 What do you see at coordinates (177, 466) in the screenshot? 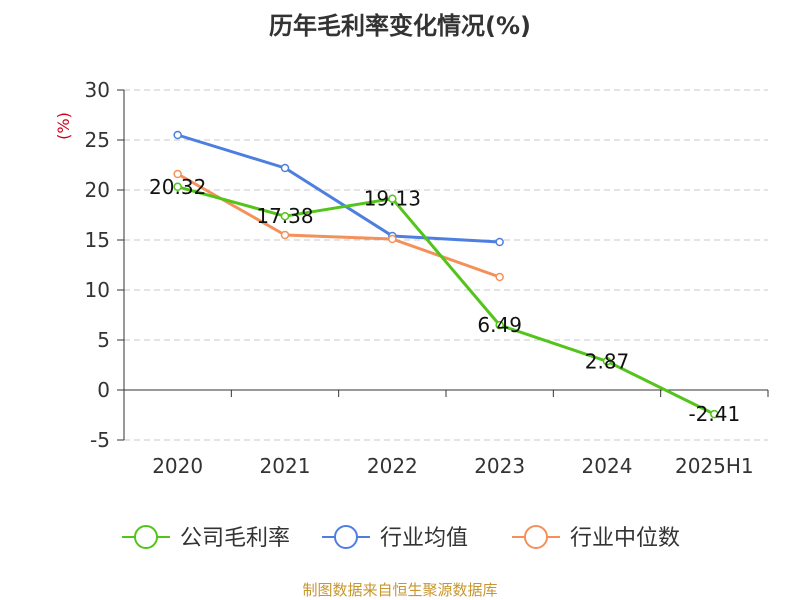
I see `x-tick-label: 2020` at bounding box center [177, 466].